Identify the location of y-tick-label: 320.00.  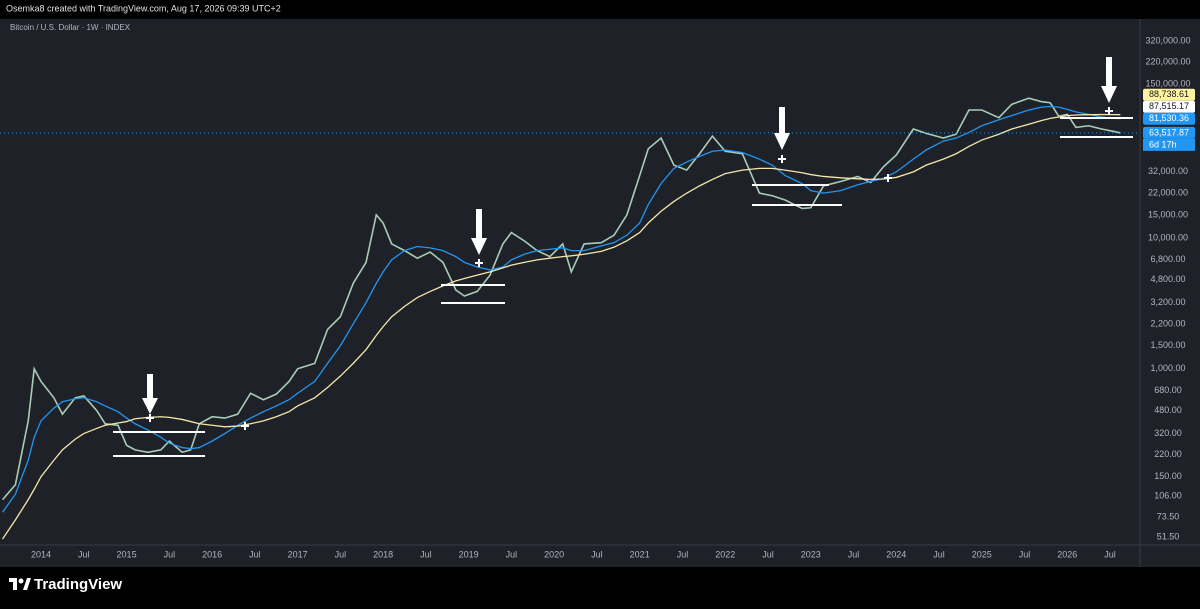
(1168, 433).